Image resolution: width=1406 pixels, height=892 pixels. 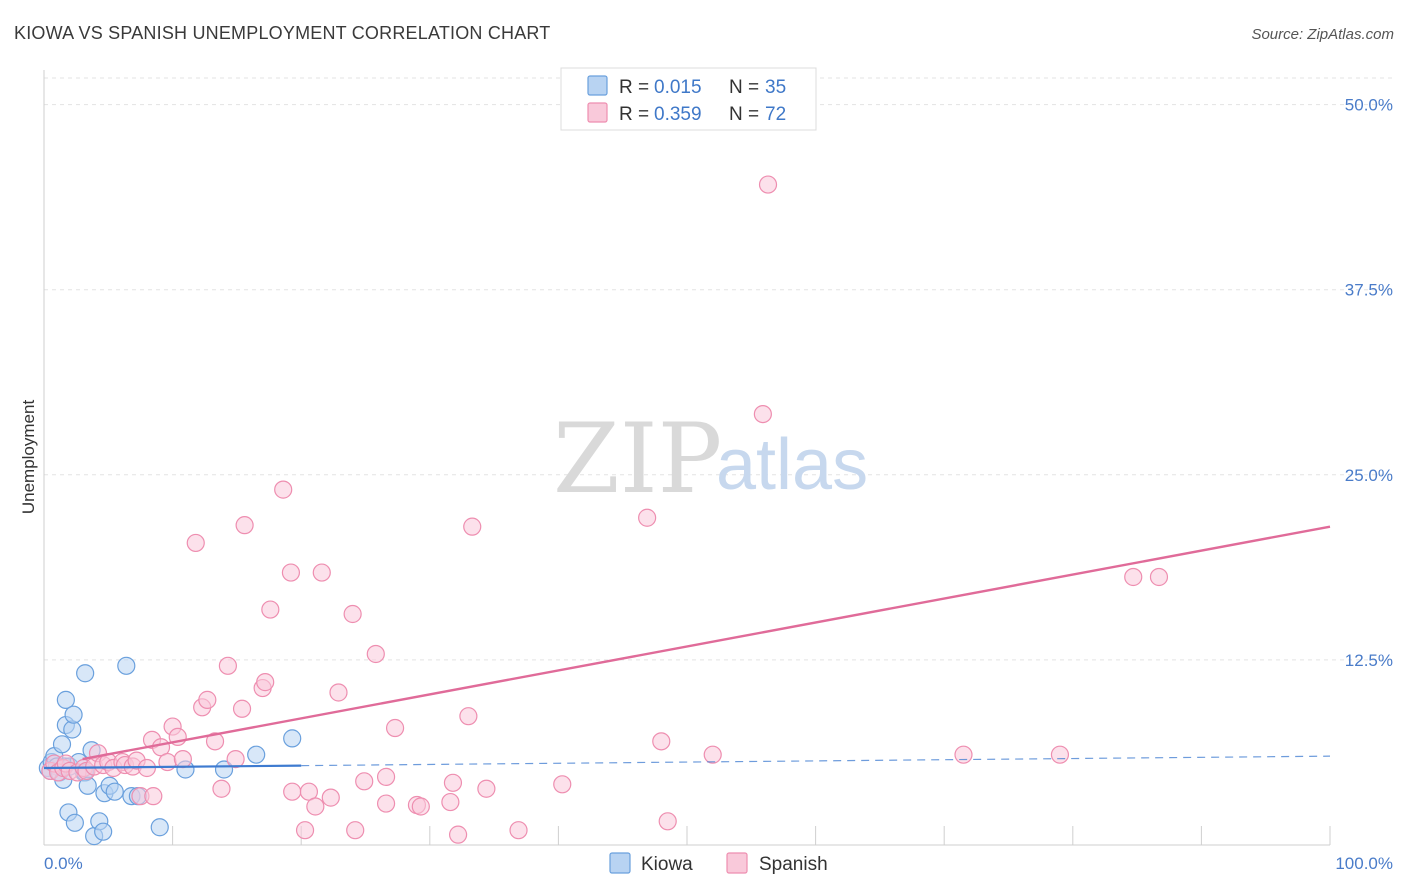 I want to click on kiowa-trend-line-dashed, so click(x=816, y=761).